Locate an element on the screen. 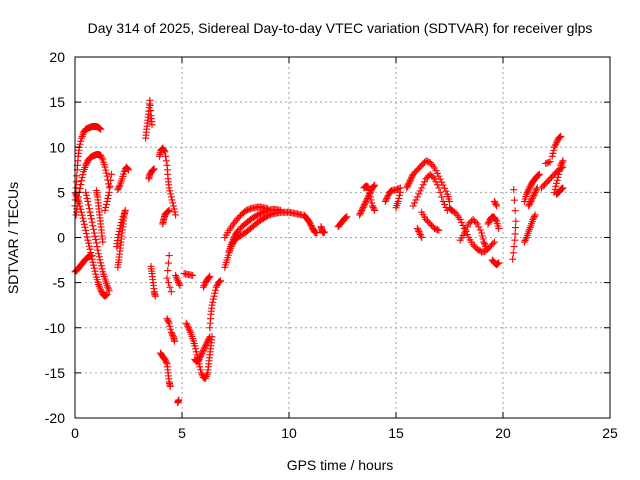 The height and width of the screenshot is (480, 640). series-arc-aa is located at coordinates (246, 222).